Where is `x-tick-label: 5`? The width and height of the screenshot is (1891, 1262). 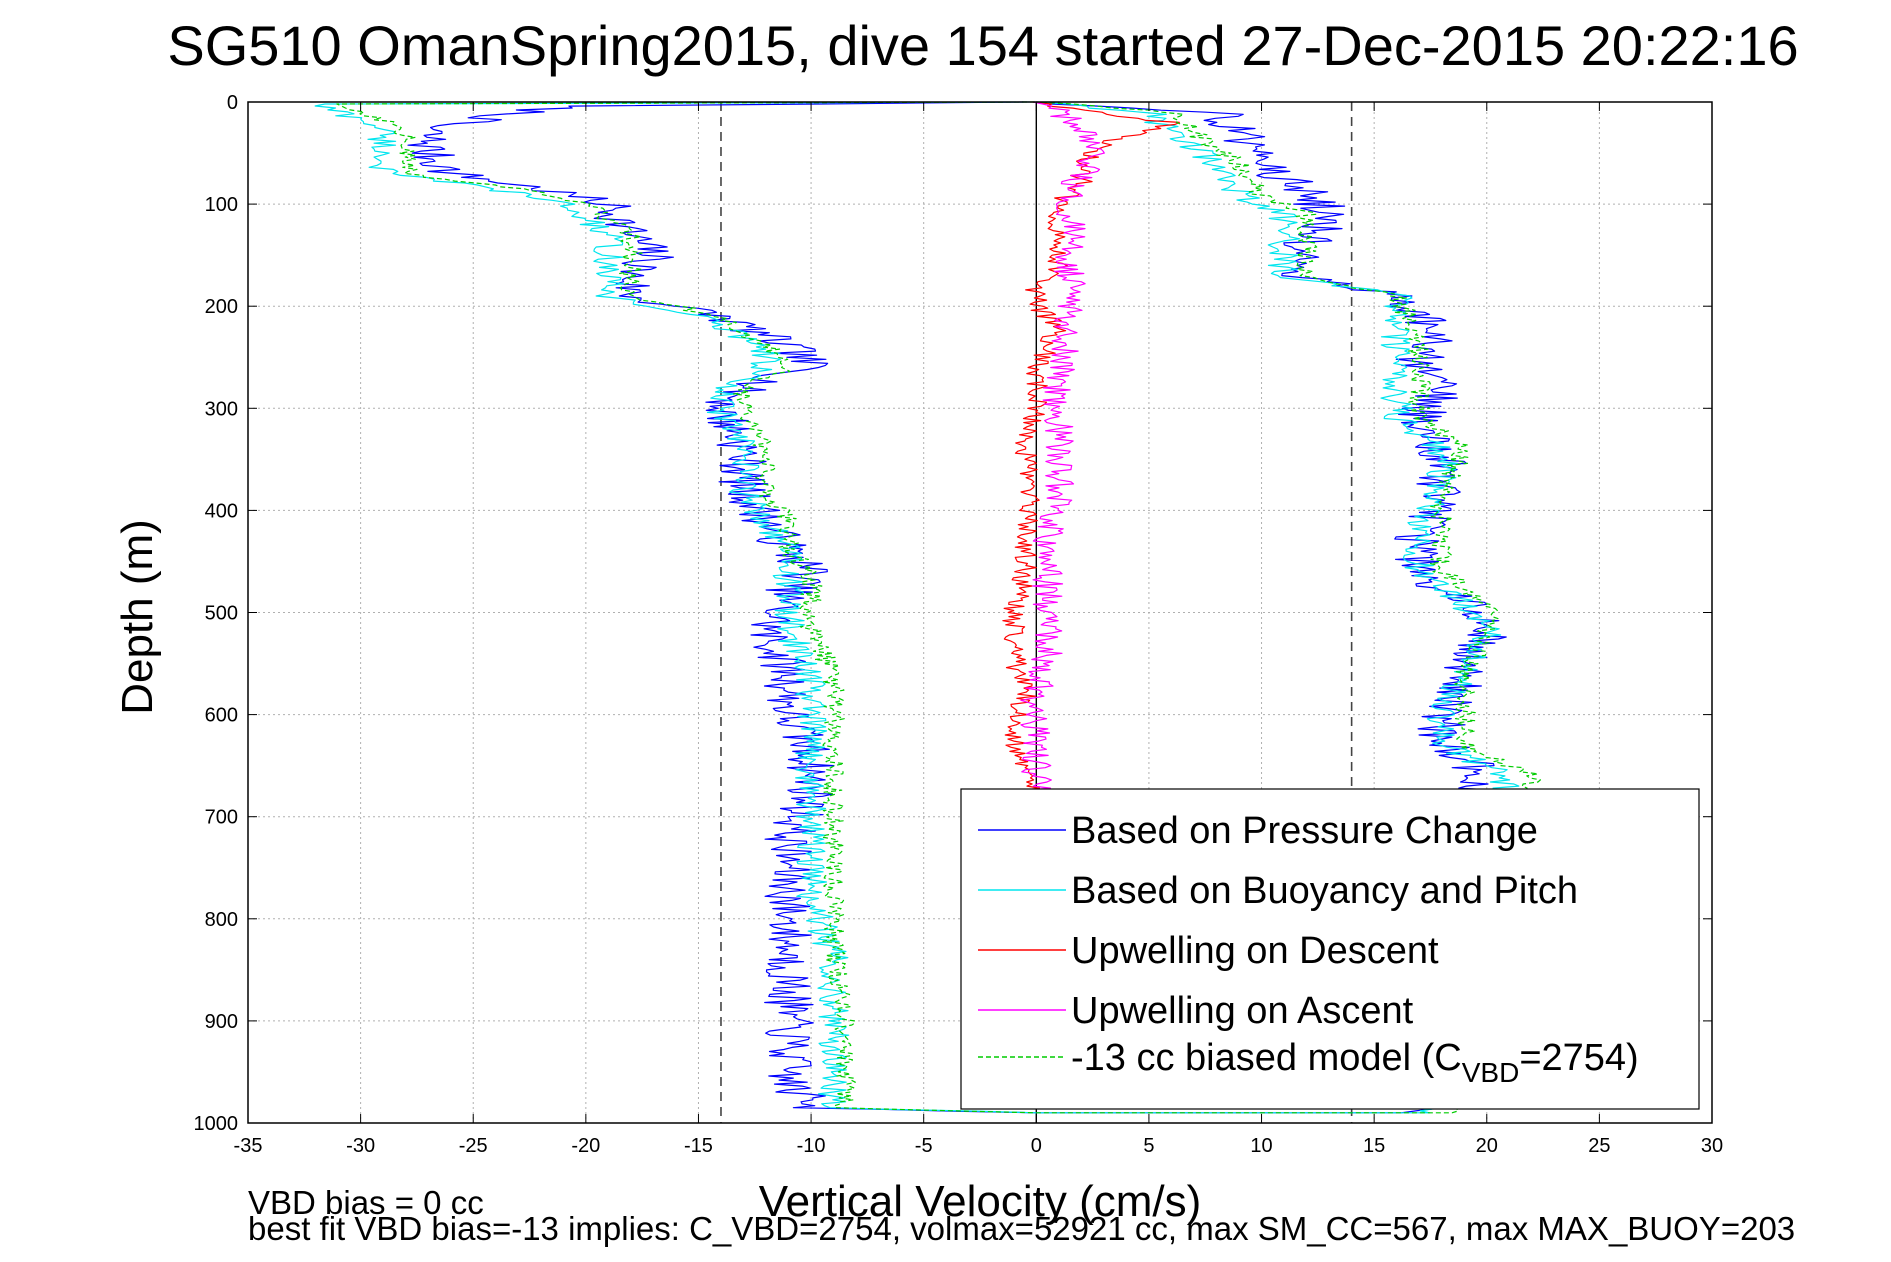
x-tick-label: 5 is located at coordinates (1148, 1146).